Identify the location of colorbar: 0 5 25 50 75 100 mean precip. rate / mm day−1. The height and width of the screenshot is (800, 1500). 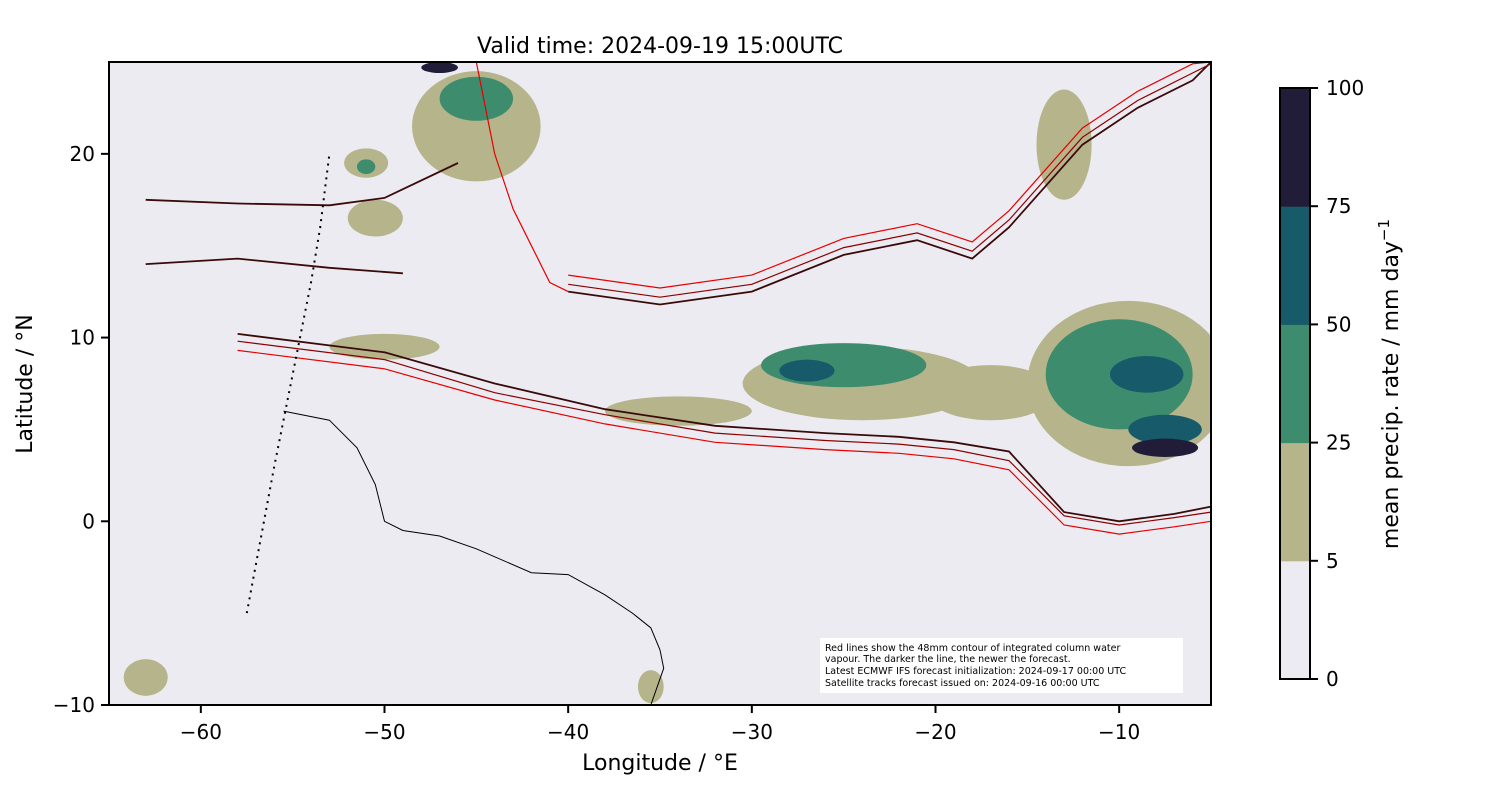
(1341, 383).